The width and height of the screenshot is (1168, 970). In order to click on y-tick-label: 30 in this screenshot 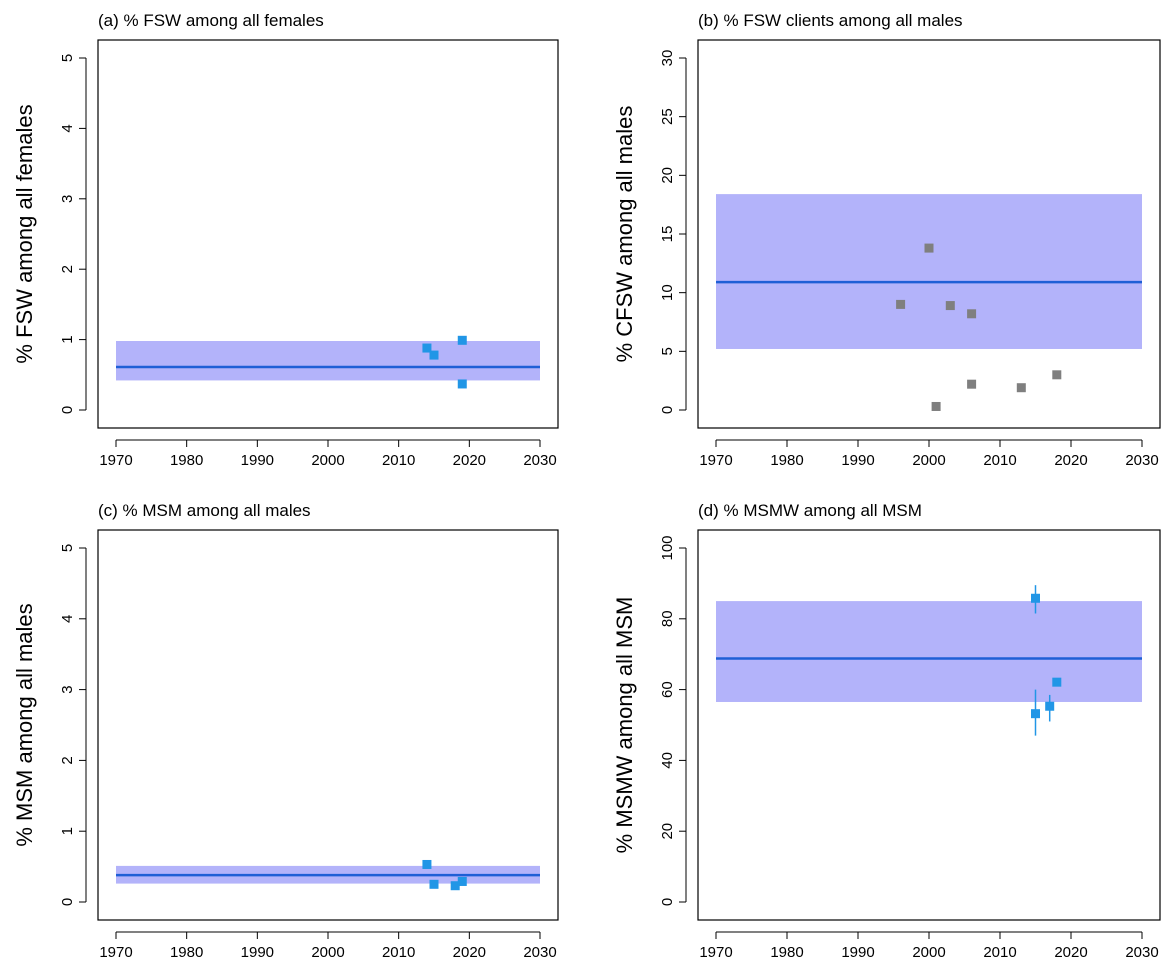, I will do `click(667, 58)`.